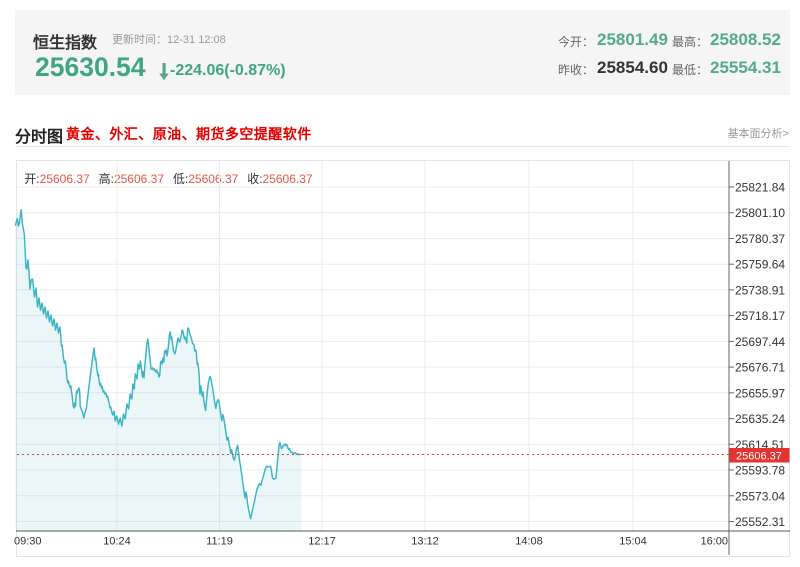 The height and width of the screenshot is (567, 800). Describe the element at coordinates (760, 290) in the screenshot. I see `svg-text: 25738.91` at that location.